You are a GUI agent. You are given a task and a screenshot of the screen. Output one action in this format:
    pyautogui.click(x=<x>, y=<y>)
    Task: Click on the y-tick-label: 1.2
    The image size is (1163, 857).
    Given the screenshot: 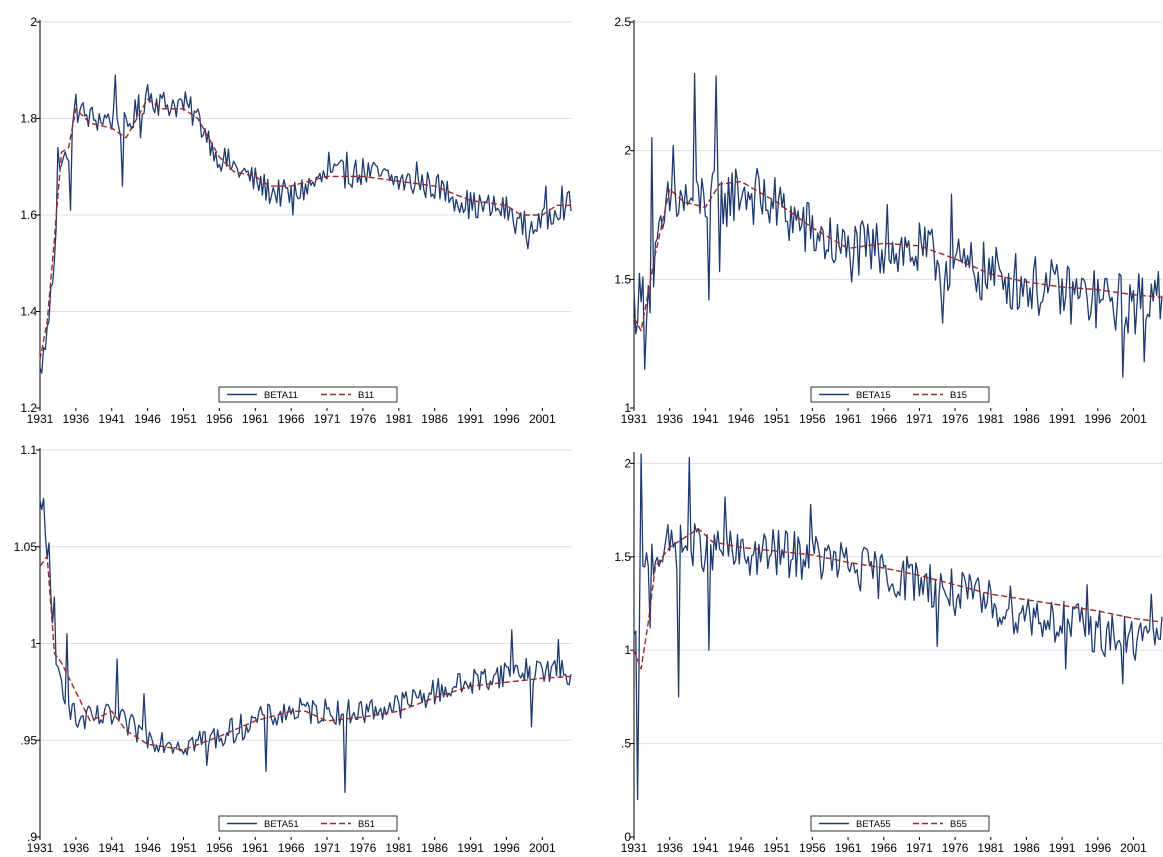 What is the action you would take?
    pyautogui.click(x=28, y=408)
    